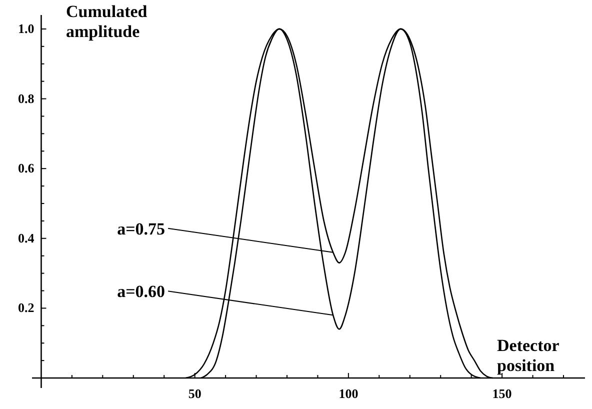  Describe the element at coordinates (107, 21) in the screenshot. I see `y-axis-title: Cumulated amplitude` at that location.